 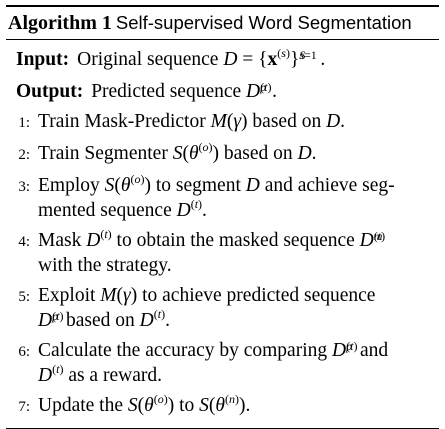 What do you see at coordinates (24, 297) in the screenshot?
I see `step-number: 5:` at bounding box center [24, 297].